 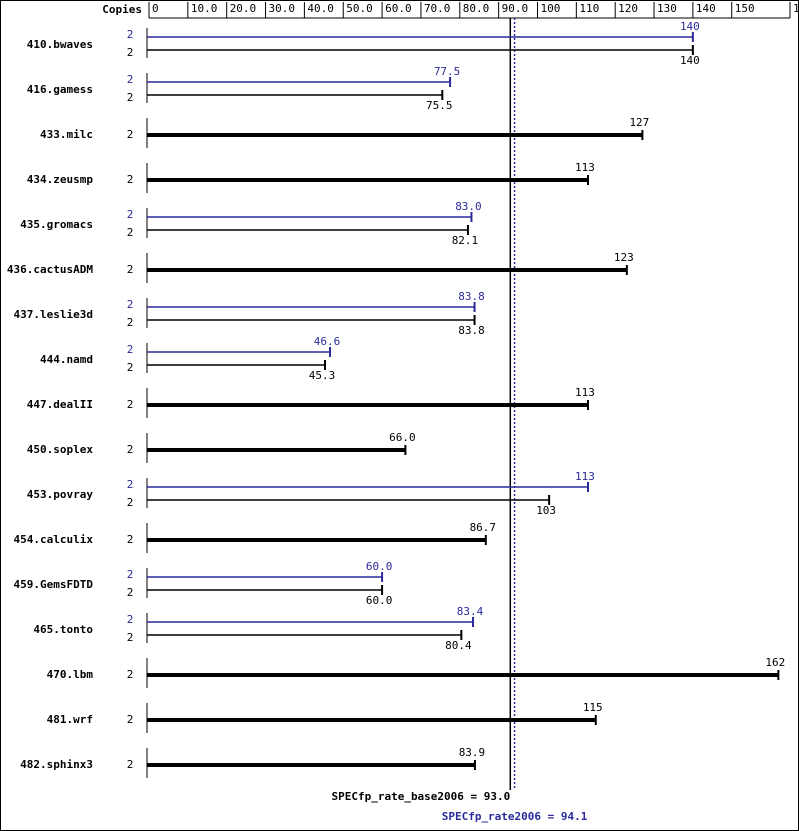 What do you see at coordinates (282, 8) in the screenshot?
I see `x-tick-label: 30.0` at bounding box center [282, 8].